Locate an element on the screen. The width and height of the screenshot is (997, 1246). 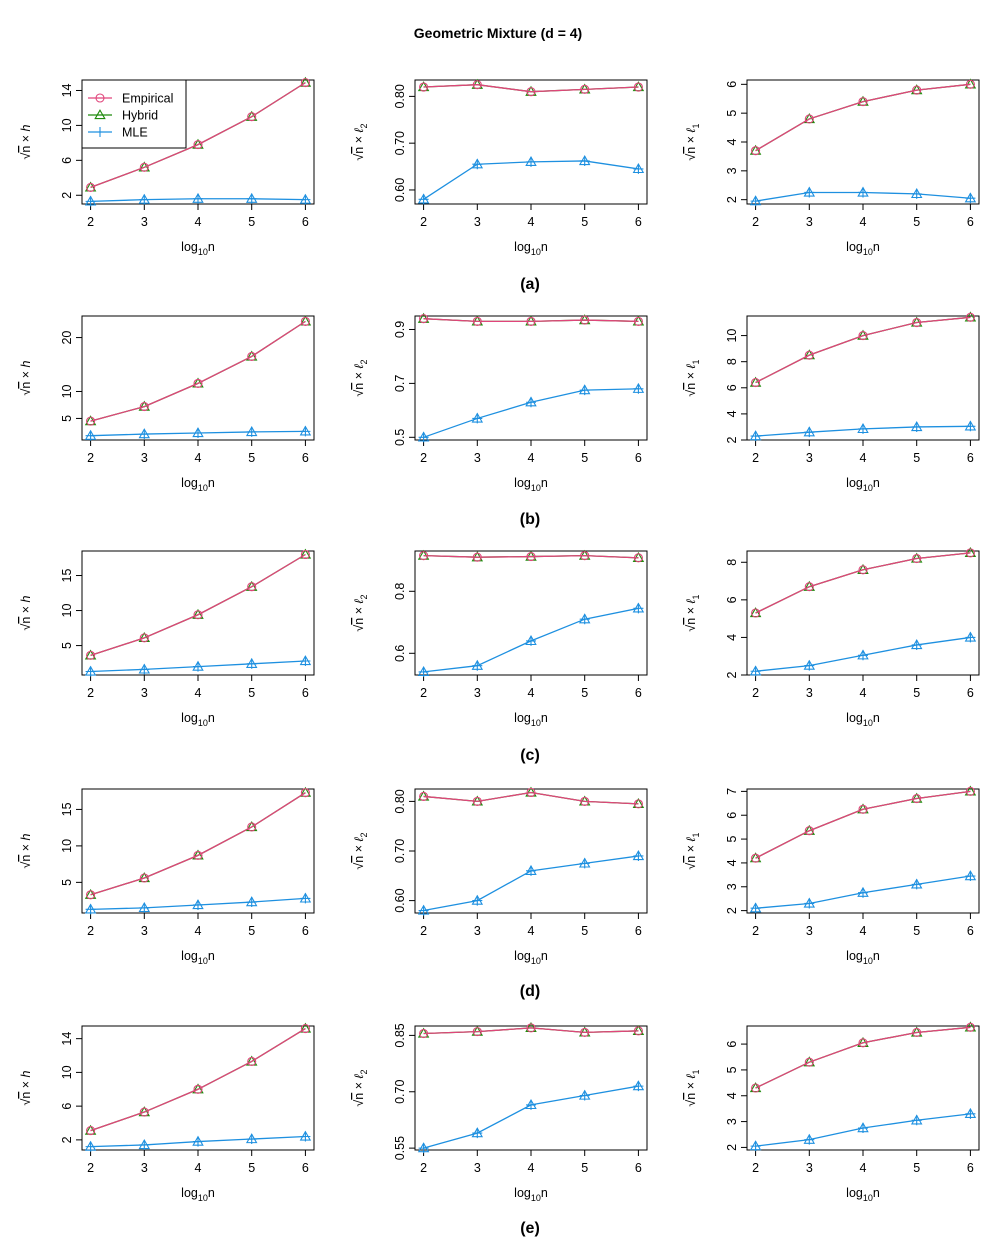
x-label-var: n is located at coordinates (876, 1193).